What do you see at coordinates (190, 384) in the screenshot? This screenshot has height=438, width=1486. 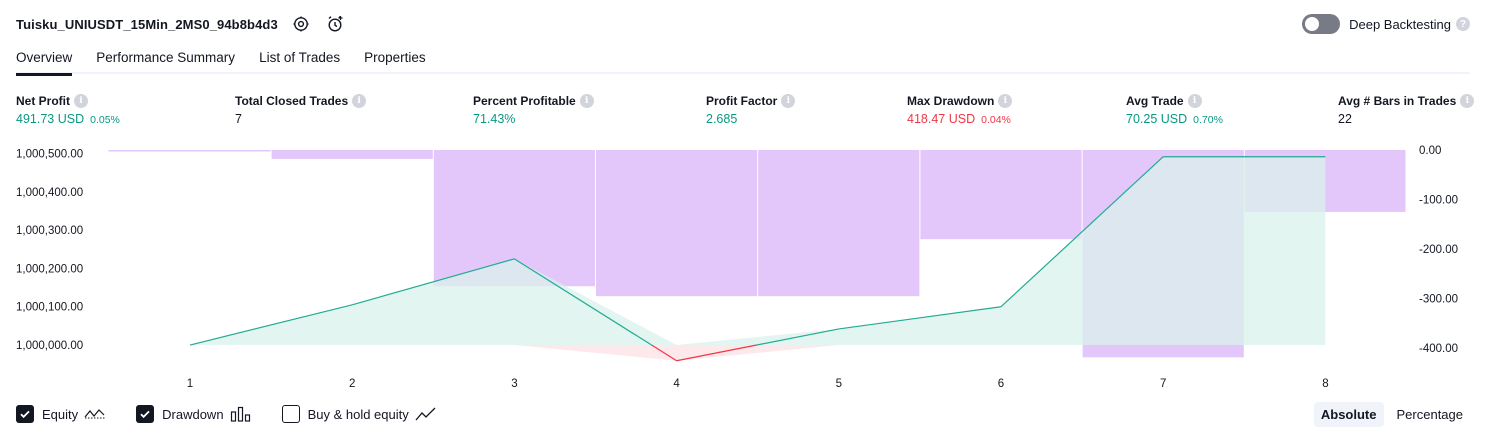 I see `x-axis-tick: 1` at bounding box center [190, 384].